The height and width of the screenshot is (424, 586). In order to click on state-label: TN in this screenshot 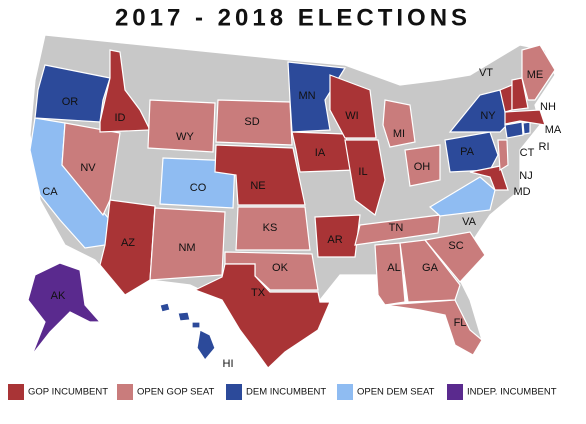, I will do `click(396, 228)`.